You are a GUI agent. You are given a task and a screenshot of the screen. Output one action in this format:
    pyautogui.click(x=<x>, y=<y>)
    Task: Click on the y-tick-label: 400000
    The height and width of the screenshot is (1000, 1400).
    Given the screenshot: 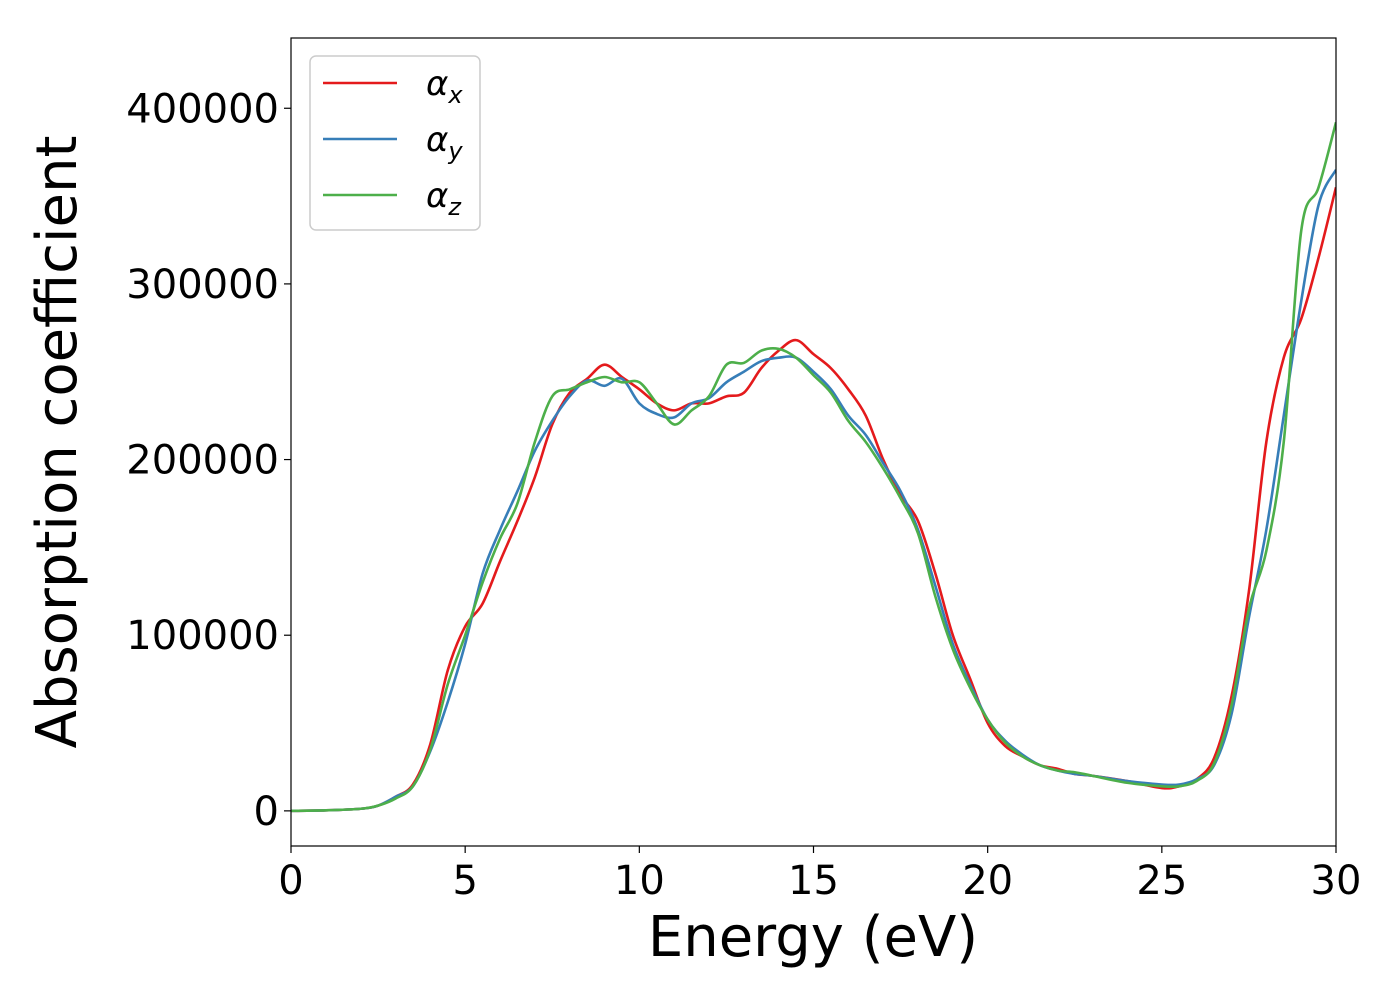 What is the action you would take?
    pyautogui.click(x=202, y=109)
    